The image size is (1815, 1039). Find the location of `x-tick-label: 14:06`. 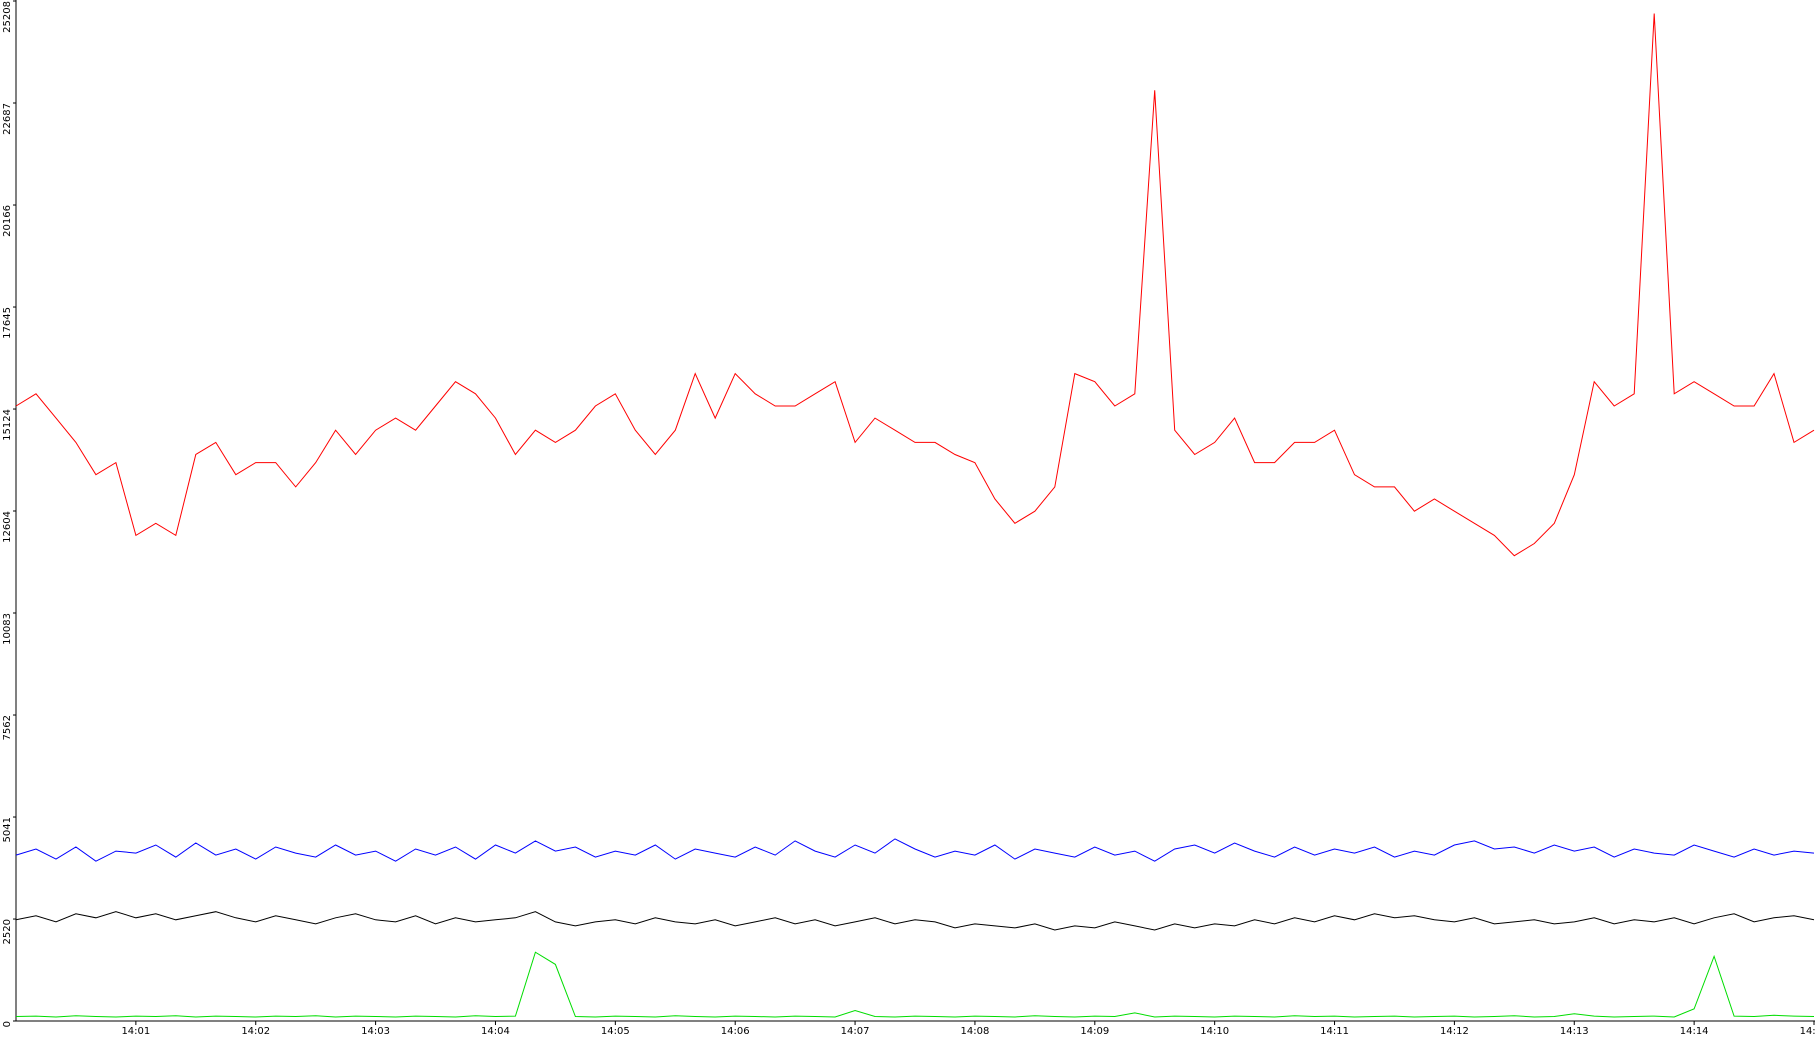

x-tick-label: 14:06 is located at coordinates (735, 1031).